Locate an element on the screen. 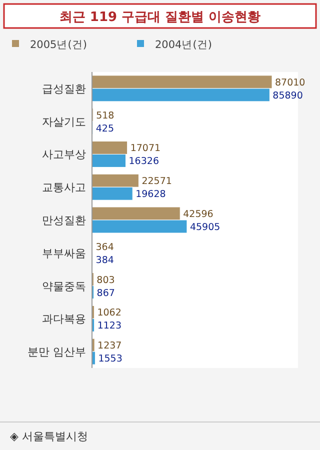  legend-label: 2005년(건) is located at coordinates (58, 45).